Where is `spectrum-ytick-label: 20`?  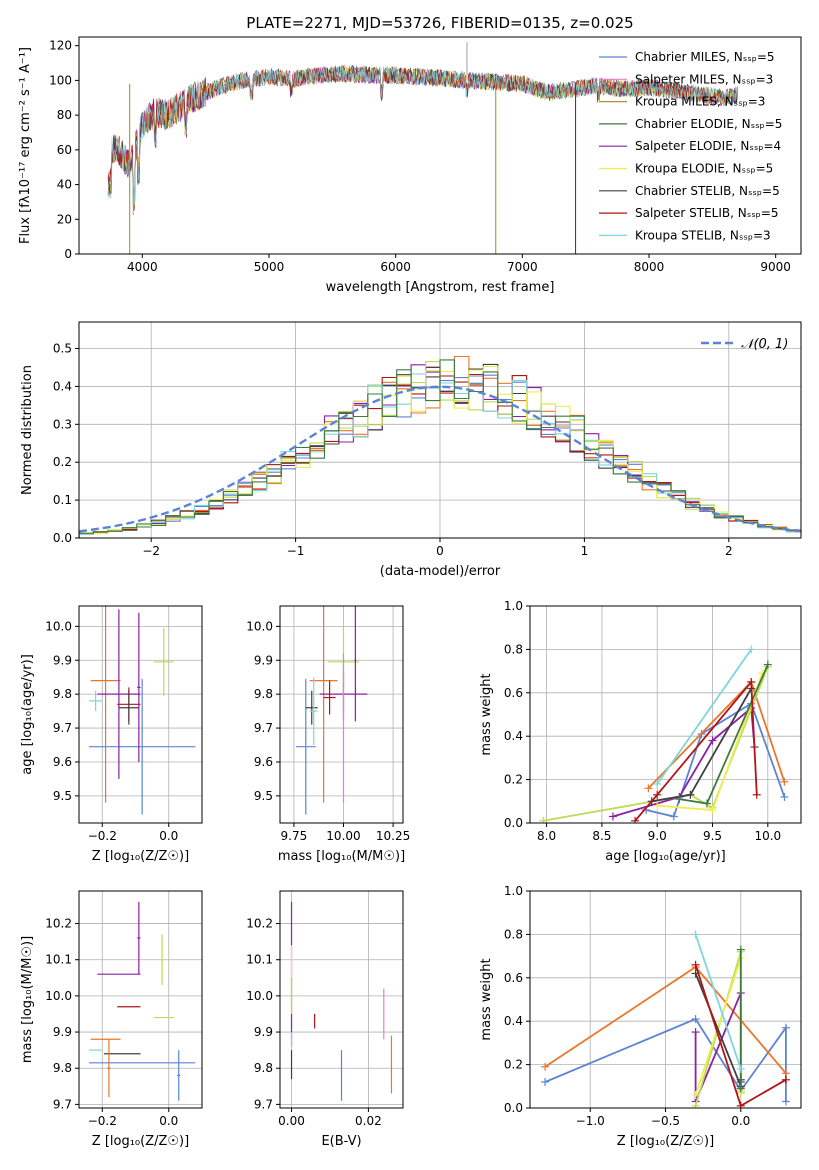 spectrum-ytick-label: 20 is located at coordinates (64, 219).